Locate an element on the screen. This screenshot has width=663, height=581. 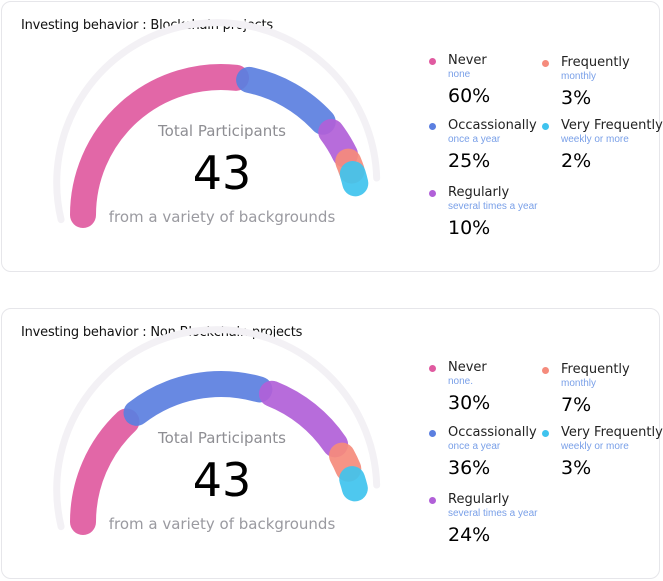
gauge-segment-regularly is located at coordinates (303, 419).